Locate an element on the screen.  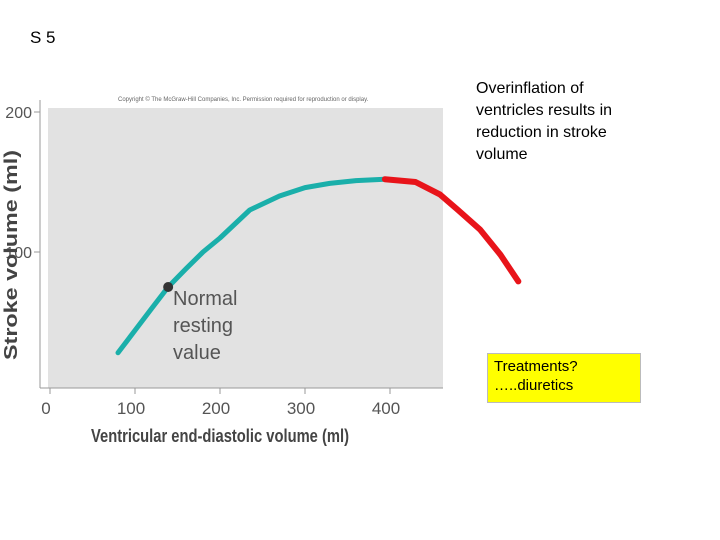
x-axis-label: Ventricular end-diastolic volume (ml) is located at coordinates (220, 436).